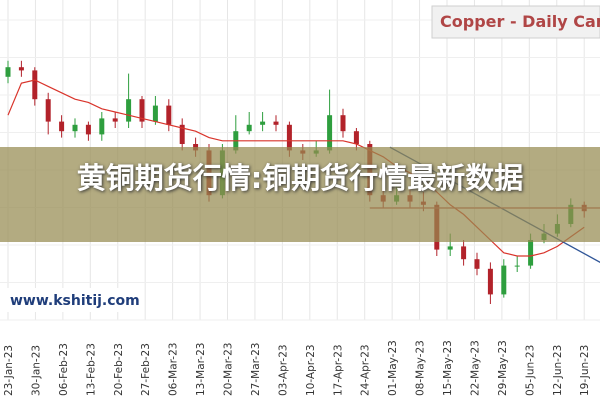 This screenshot has height=400, width=600. What do you see at coordinates (146, 369) in the screenshot?
I see `x-tick-label: 27-Feb-23` at bounding box center [146, 369].